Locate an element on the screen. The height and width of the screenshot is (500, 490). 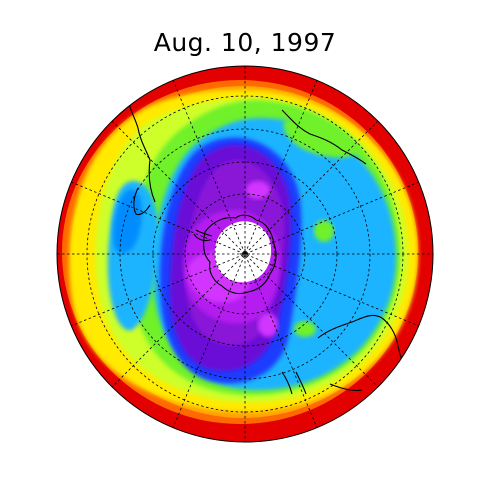
antarctica-coastline is located at coordinates (240, 254).